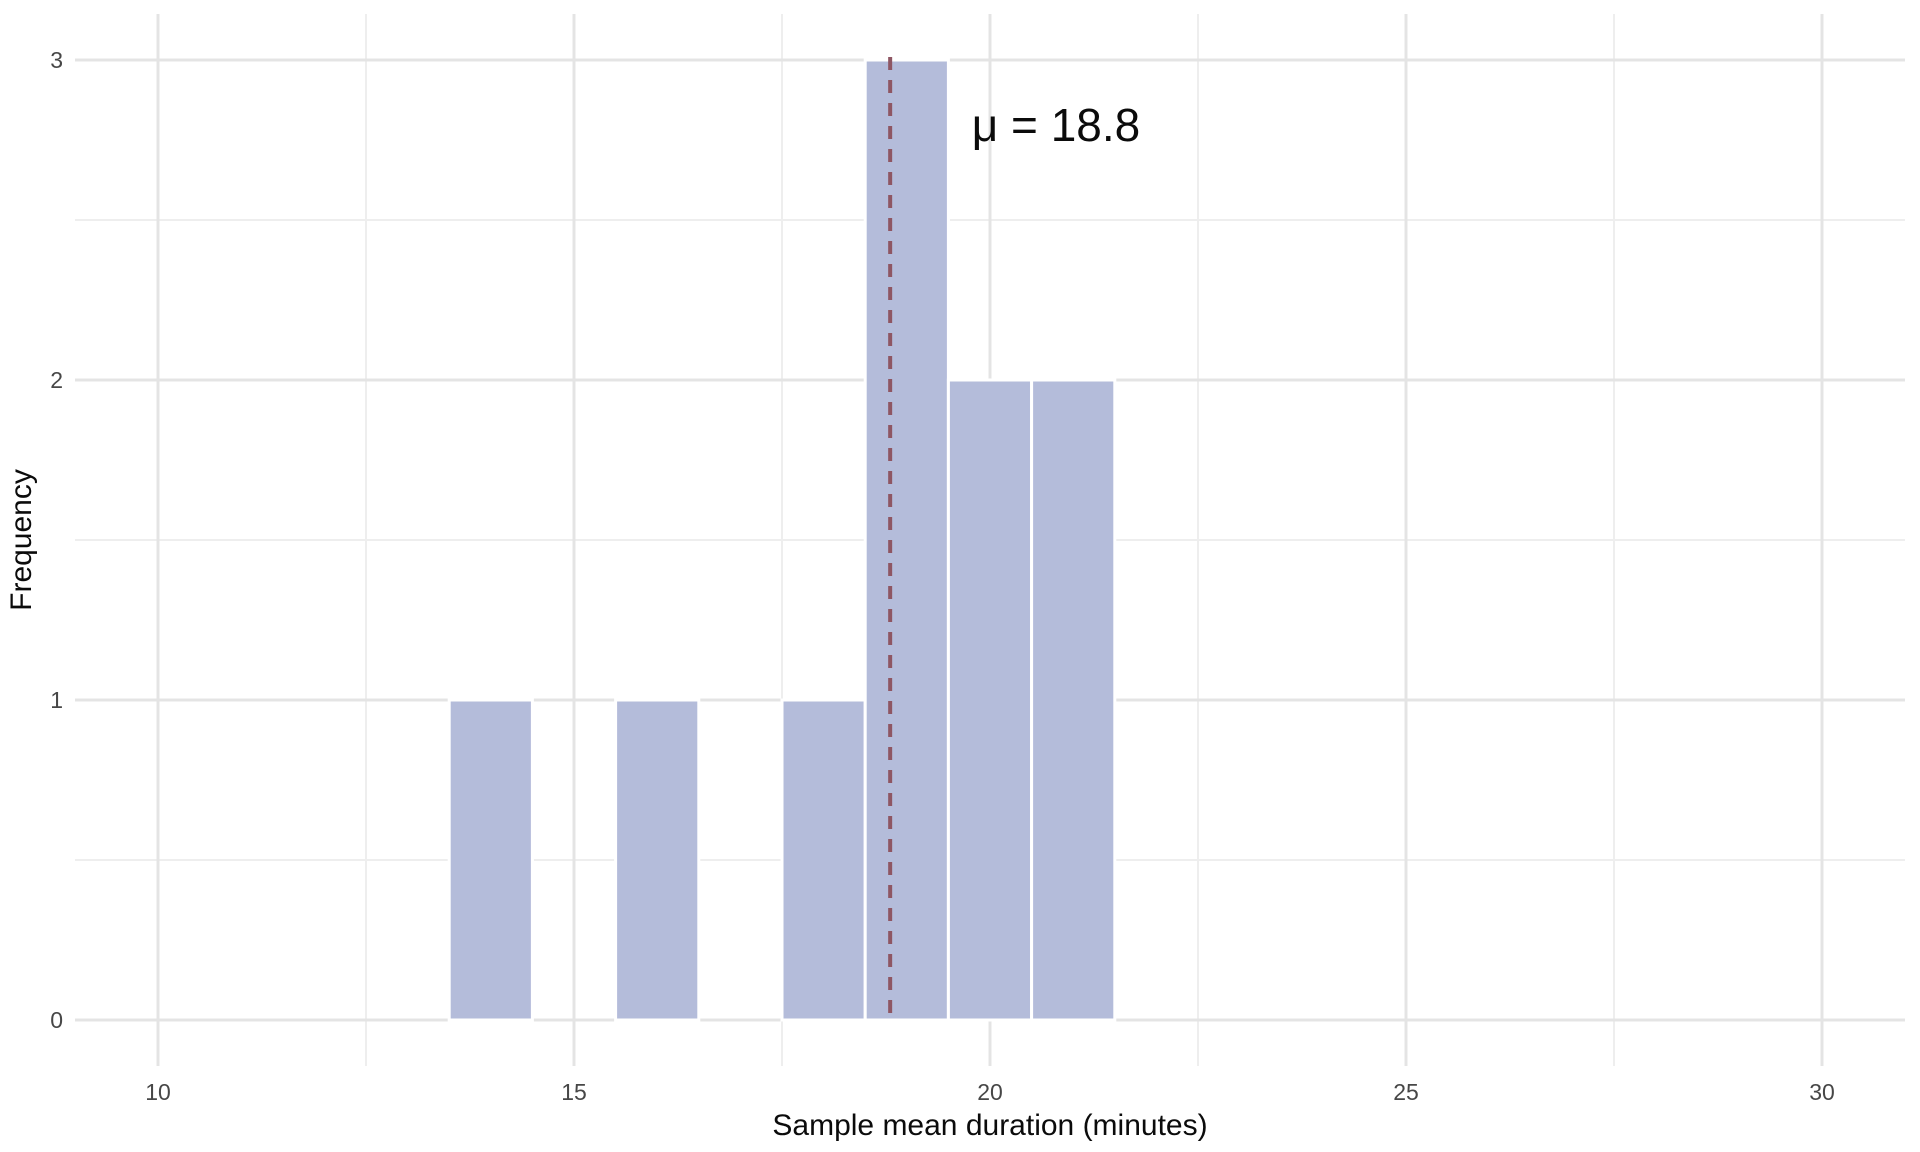 The image size is (1920, 1152). I want to click on y-axis-tick-labels: 0 1 2 3, so click(56, 540).